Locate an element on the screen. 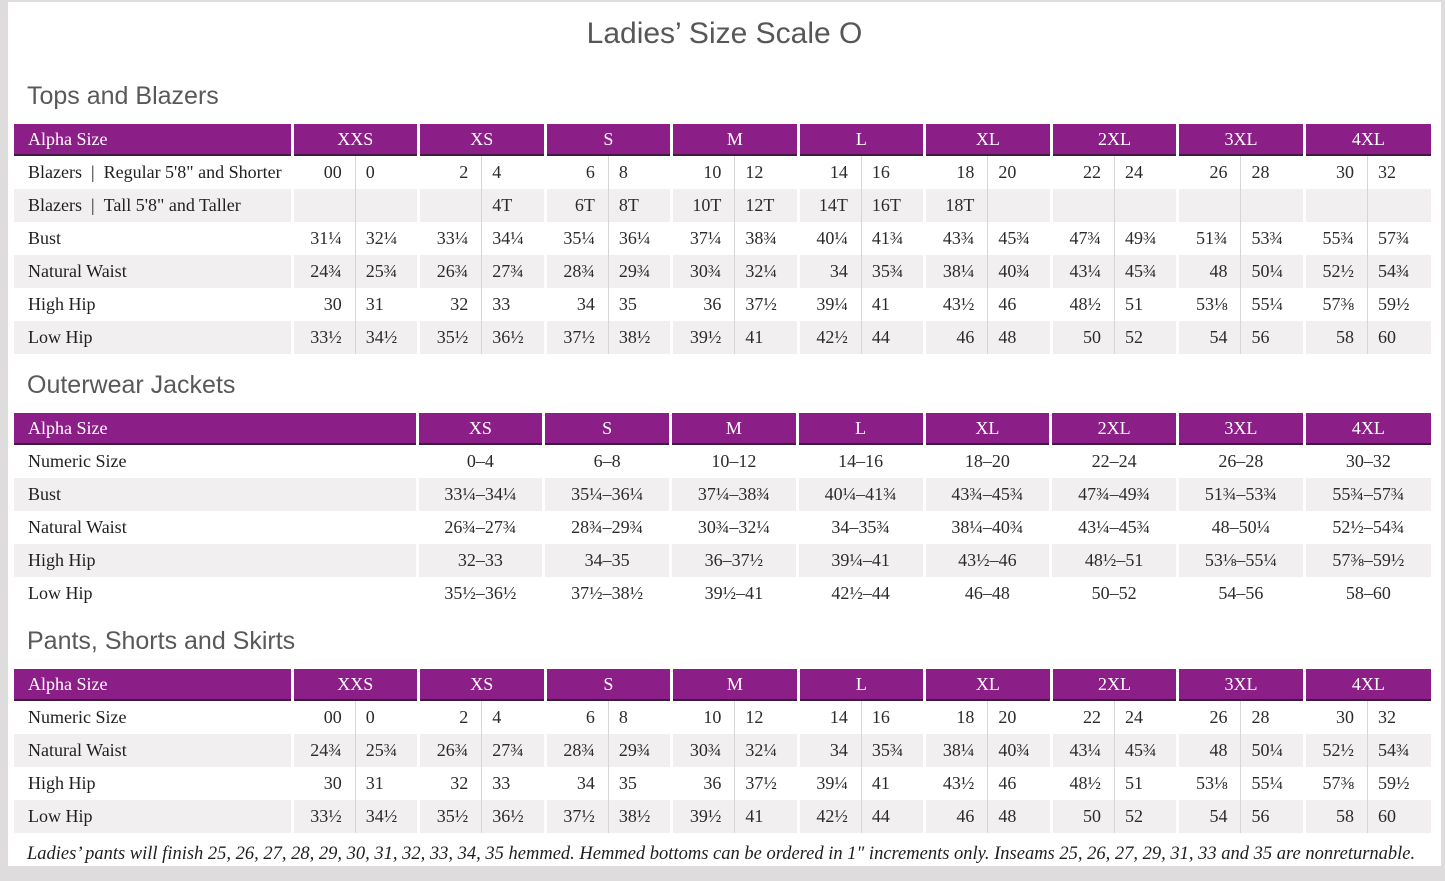 Image resolution: width=1445 pixels, height=881 pixels. size-cell: 38¼ is located at coordinates (955, 750).